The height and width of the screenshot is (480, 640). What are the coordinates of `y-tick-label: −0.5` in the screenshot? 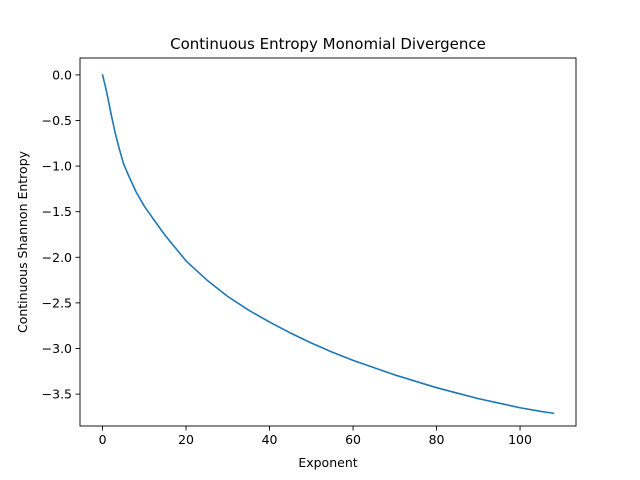 It's located at (57, 120).